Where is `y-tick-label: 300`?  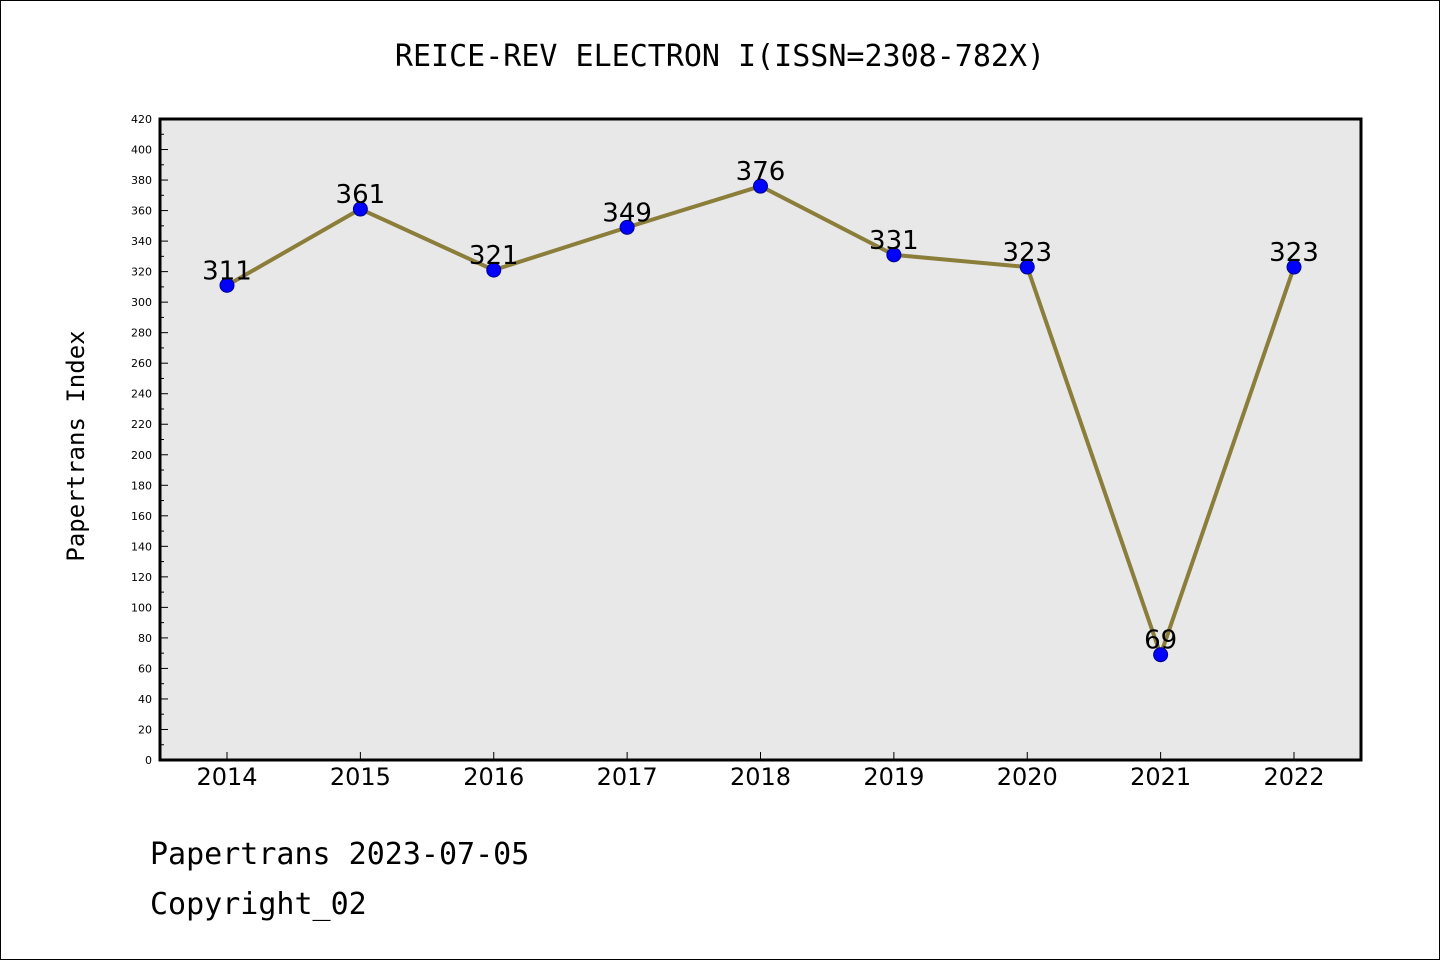 y-tick-label: 300 is located at coordinates (141, 302).